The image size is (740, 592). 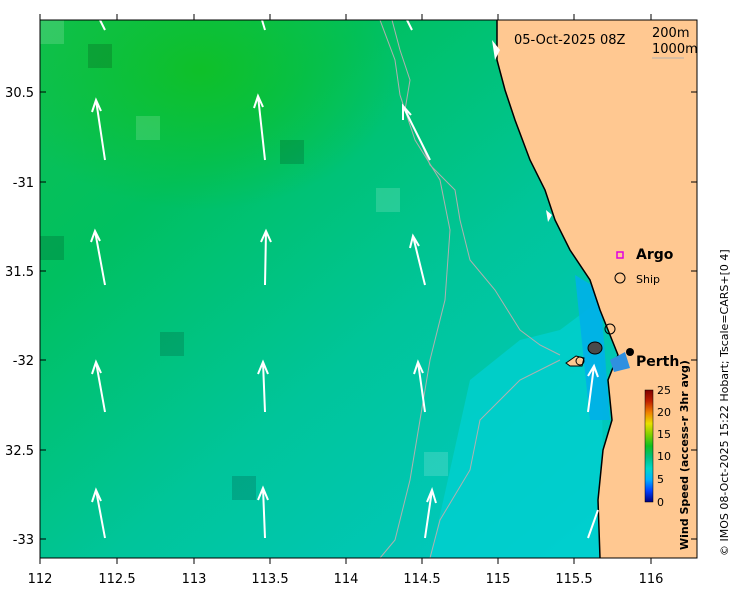 What do you see at coordinates (648, 279) in the screenshot?
I see `ship-legend-label: Ship` at bounding box center [648, 279].